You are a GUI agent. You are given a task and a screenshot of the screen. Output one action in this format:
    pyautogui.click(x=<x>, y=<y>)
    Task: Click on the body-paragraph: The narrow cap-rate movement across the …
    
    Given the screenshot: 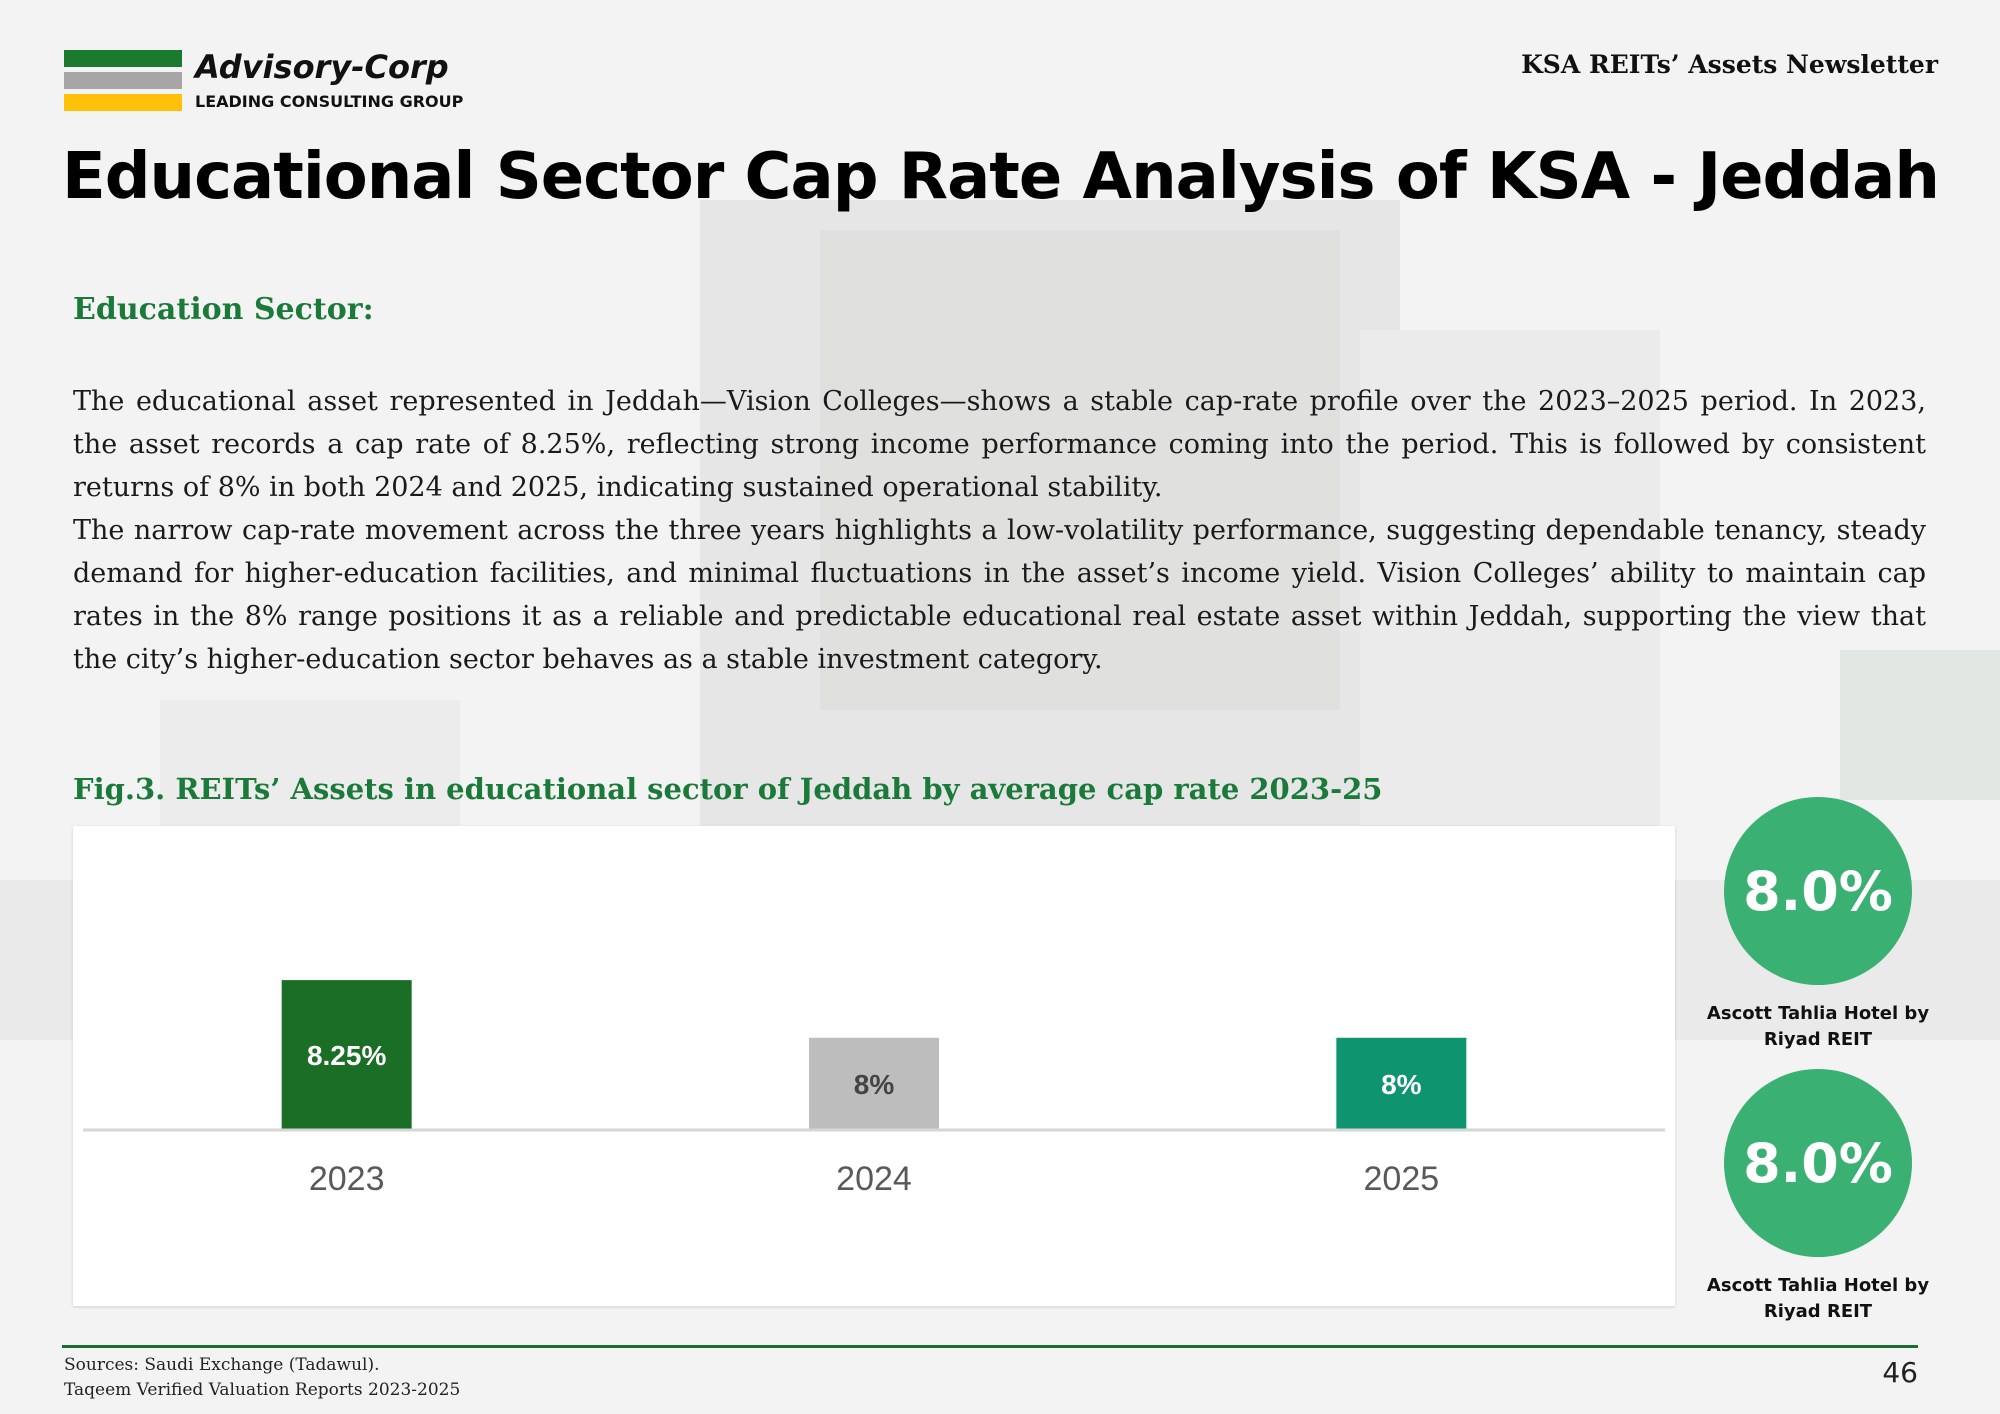 What is the action you would take?
    pyautogui.click(x=999, y=595)
    